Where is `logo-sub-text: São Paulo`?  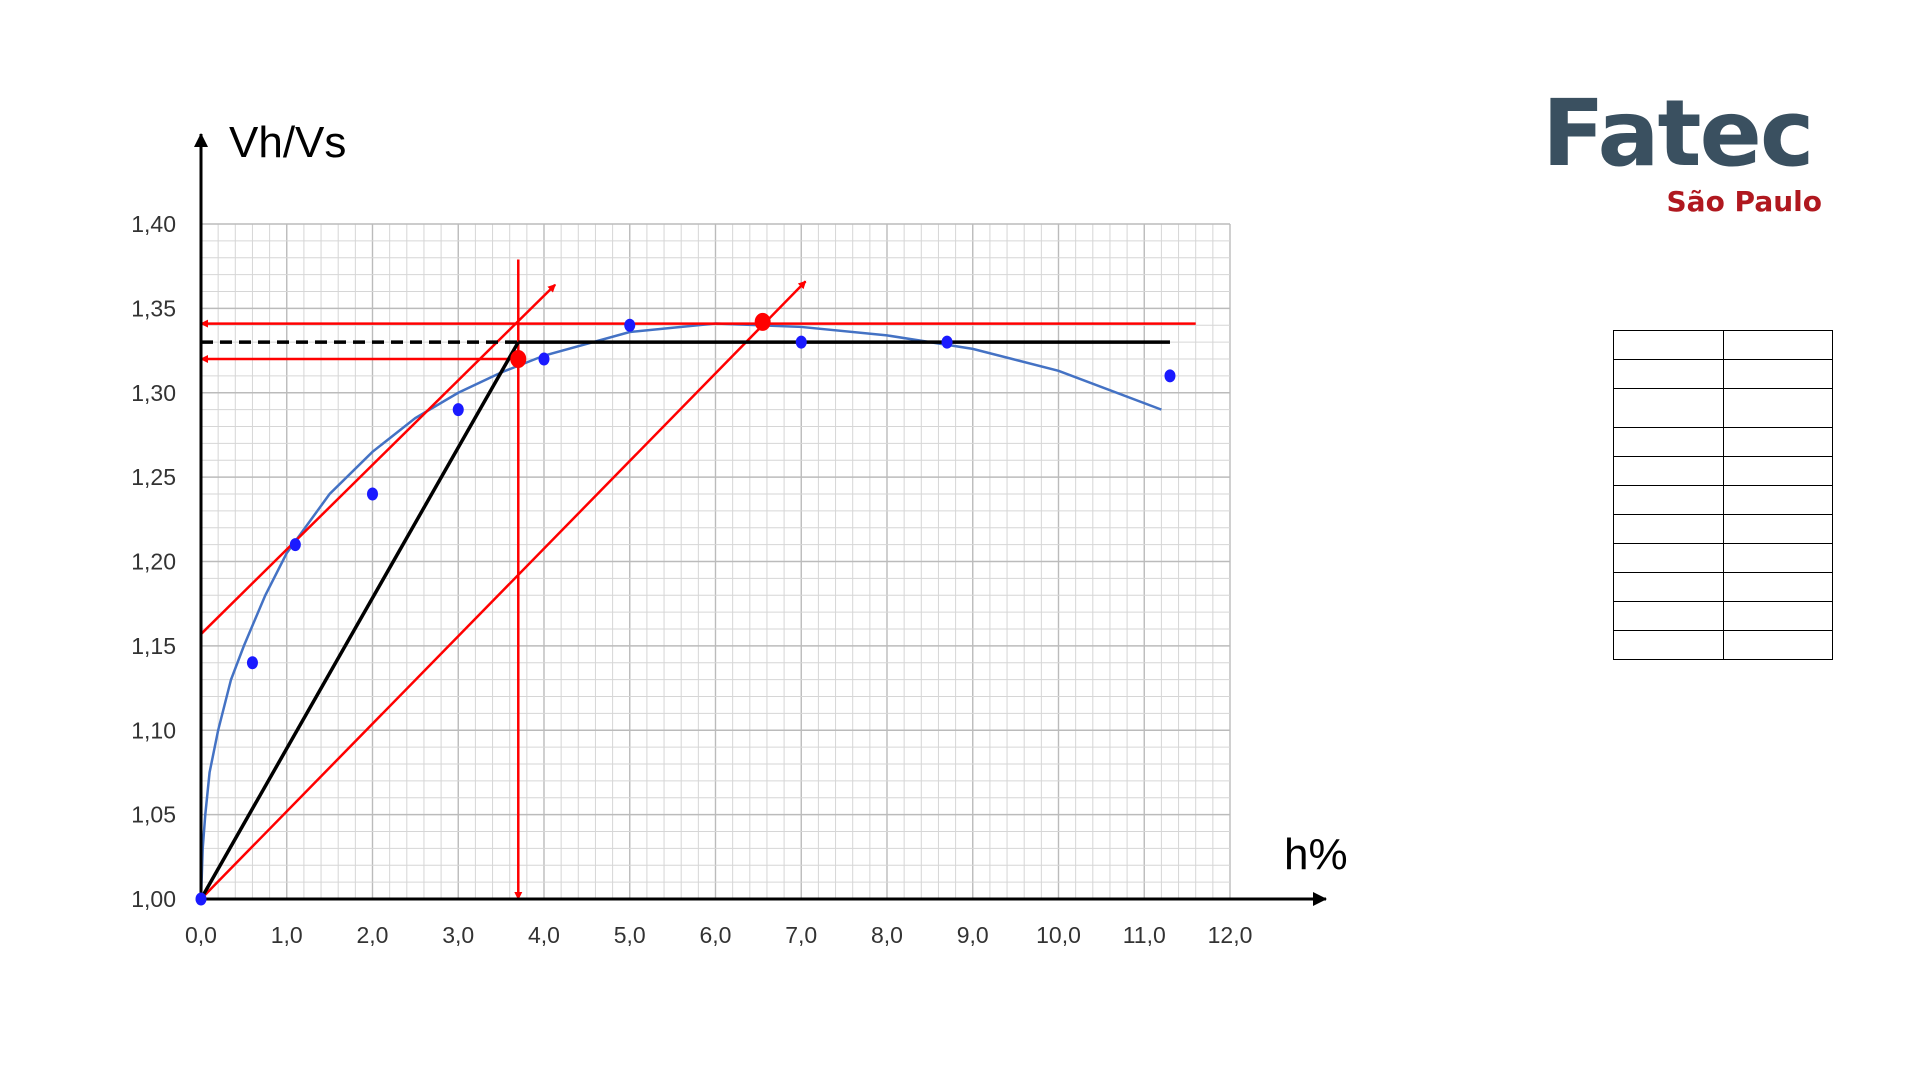 logo-sub-text: São Paulo is located at coordinates (1744, 201).